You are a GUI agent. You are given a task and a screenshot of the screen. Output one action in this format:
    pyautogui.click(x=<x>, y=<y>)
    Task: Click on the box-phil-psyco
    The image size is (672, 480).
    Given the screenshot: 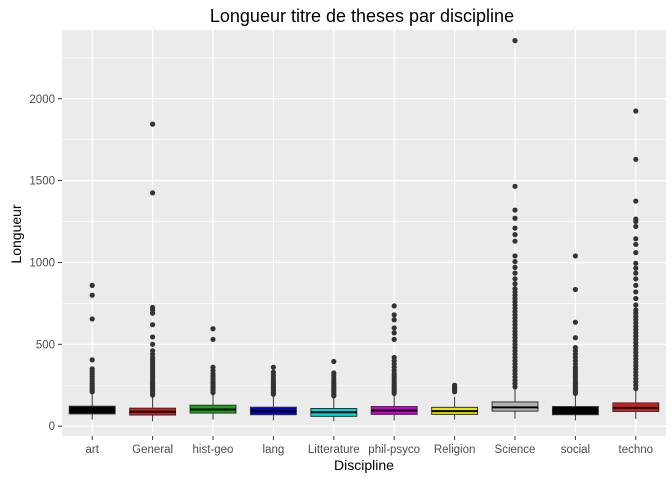 What is the action you would take?
    pyautogui.click(x=394, y=408)
    